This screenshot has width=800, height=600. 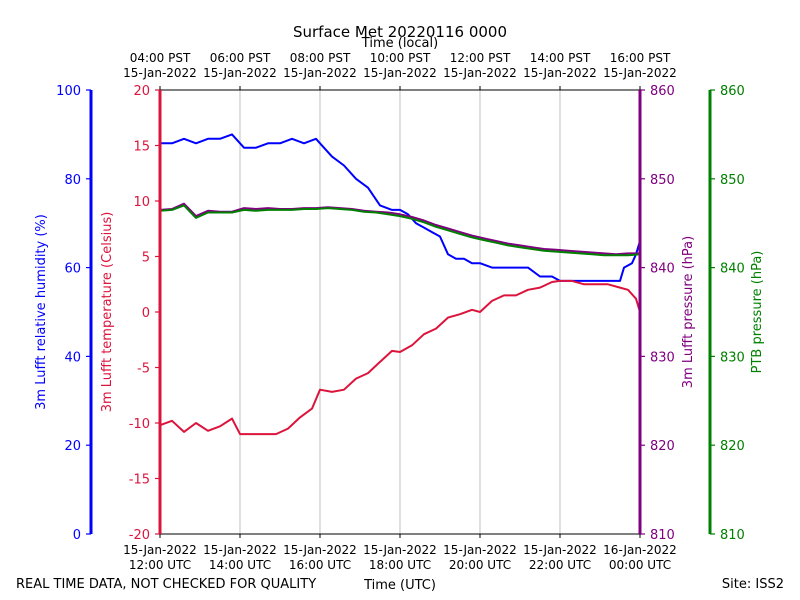 I want to click on temp-axis-tick-label: 5, so click(x=146, y=258).